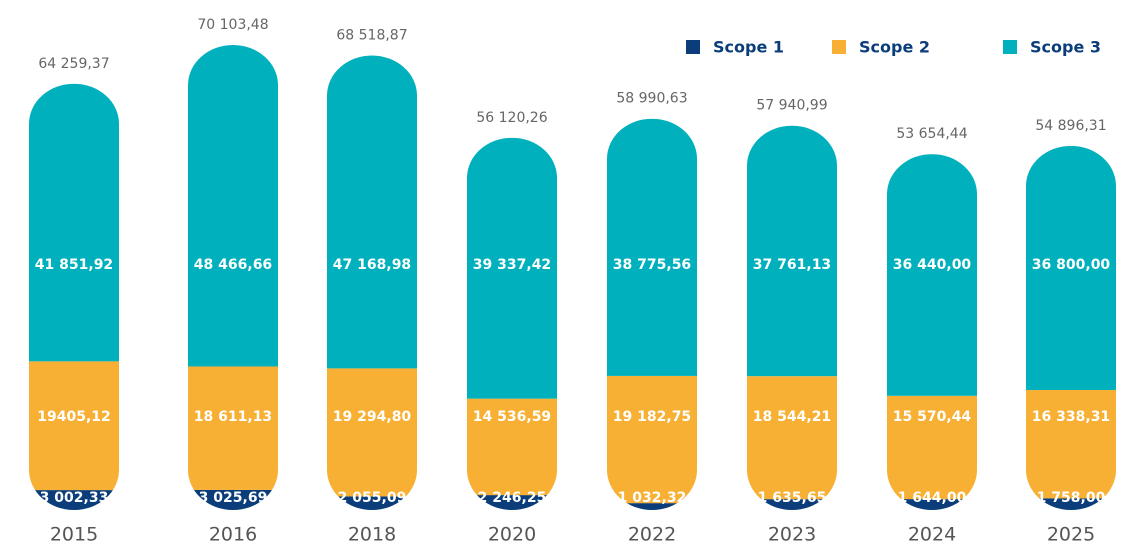 This screenshot has height=545, width=1129. Describe the element at coordinates (1071, 534) in the screenshot. I see `x-tick-label: 2025` at that location.